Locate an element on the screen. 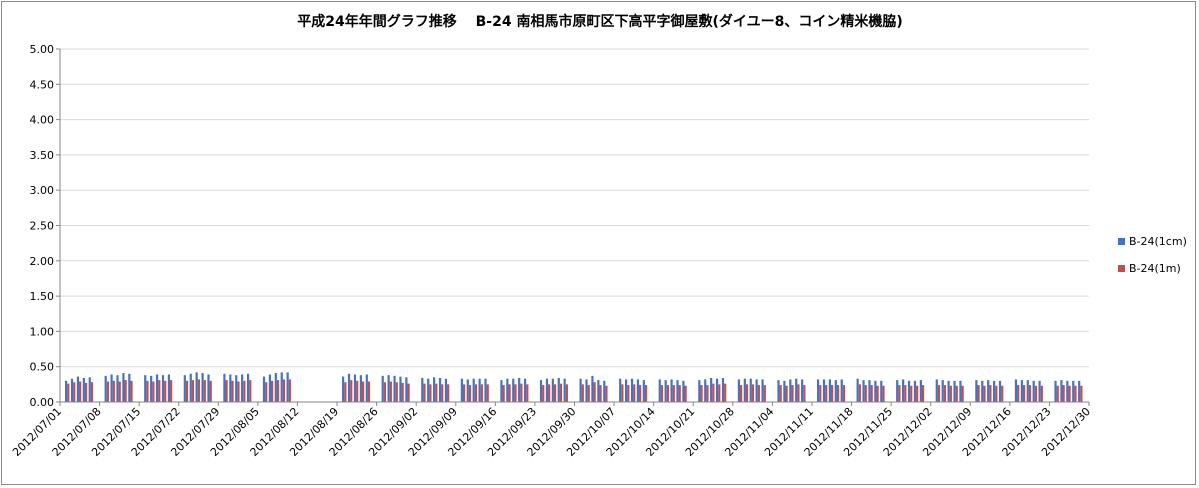 This screenshot has height=488, width=1199. y-tick-label: 0.00 is located at coordinates (42, 402).